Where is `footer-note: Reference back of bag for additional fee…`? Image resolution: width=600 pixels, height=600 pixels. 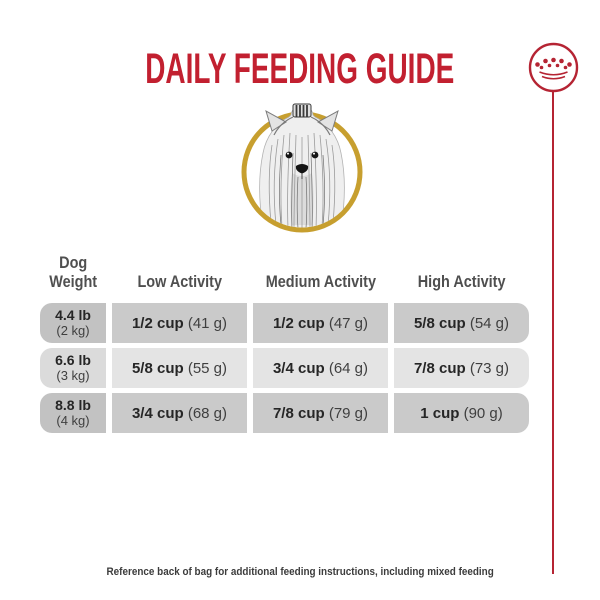 footer-note: Reference back of bag for additional fee… is located at coordinates (300, 572).